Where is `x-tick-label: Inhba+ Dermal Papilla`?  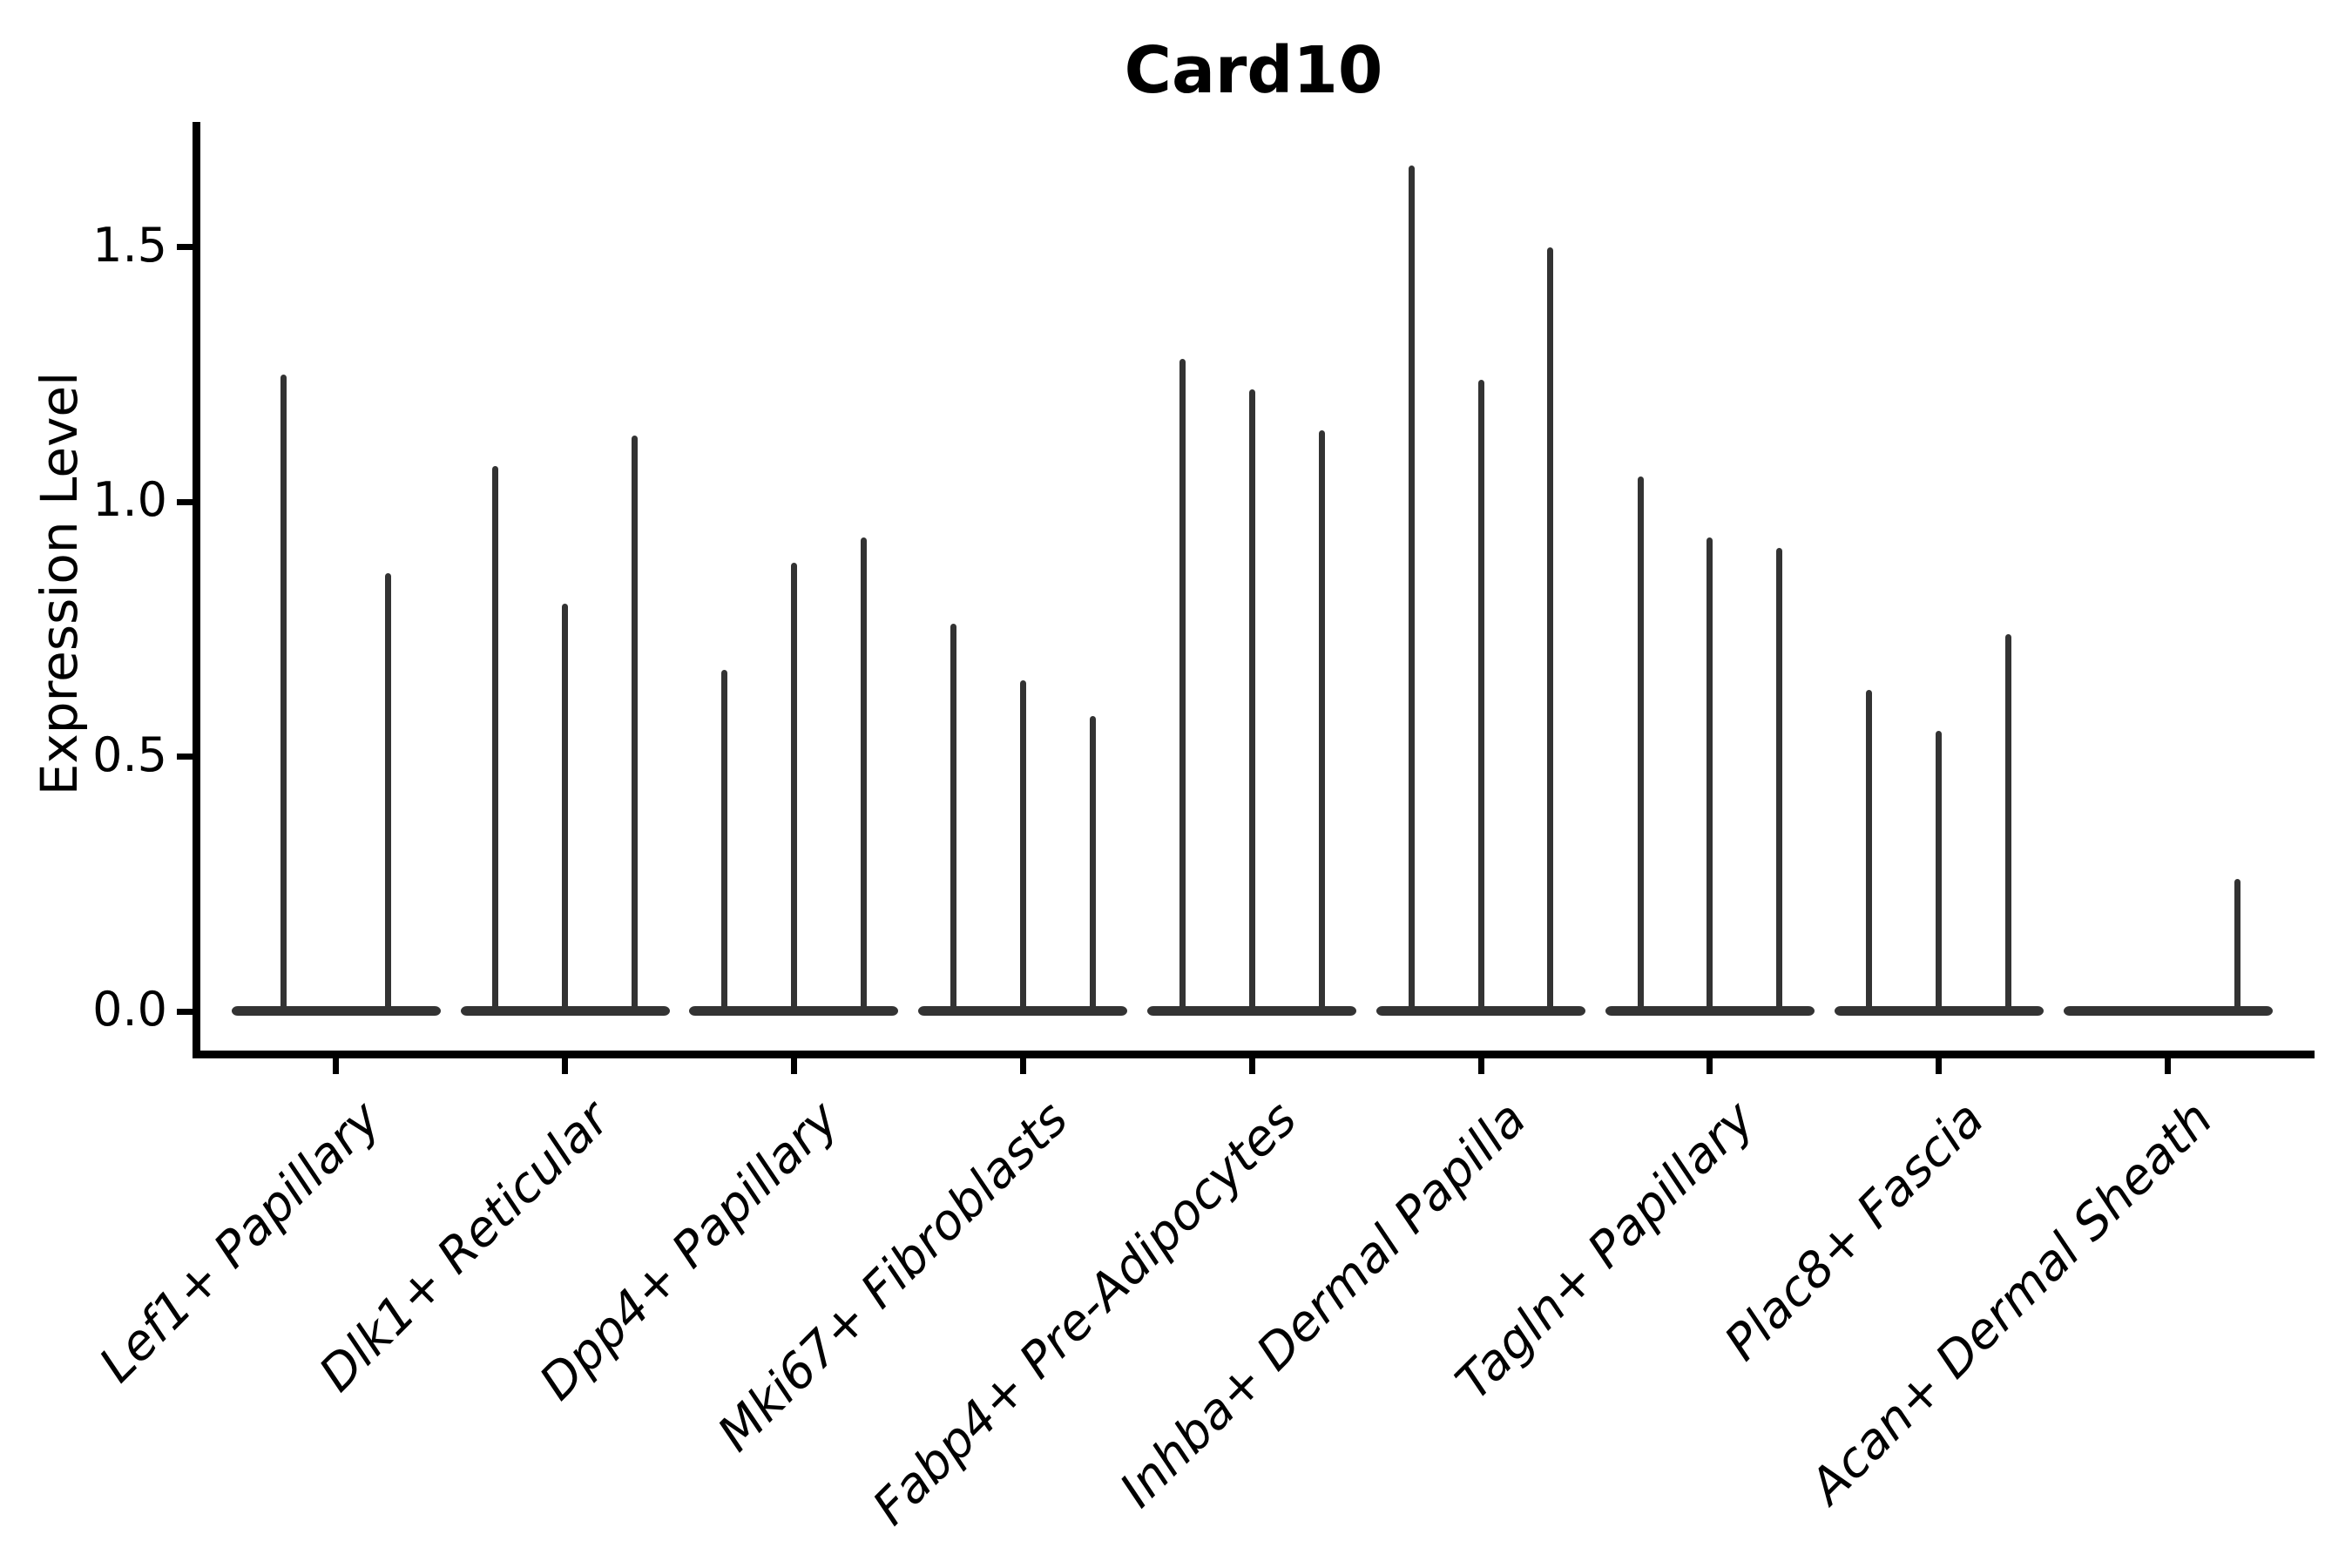 x-tick-label: Inhba+ Dermal Papilla is located at coordinates (1323, 1305).